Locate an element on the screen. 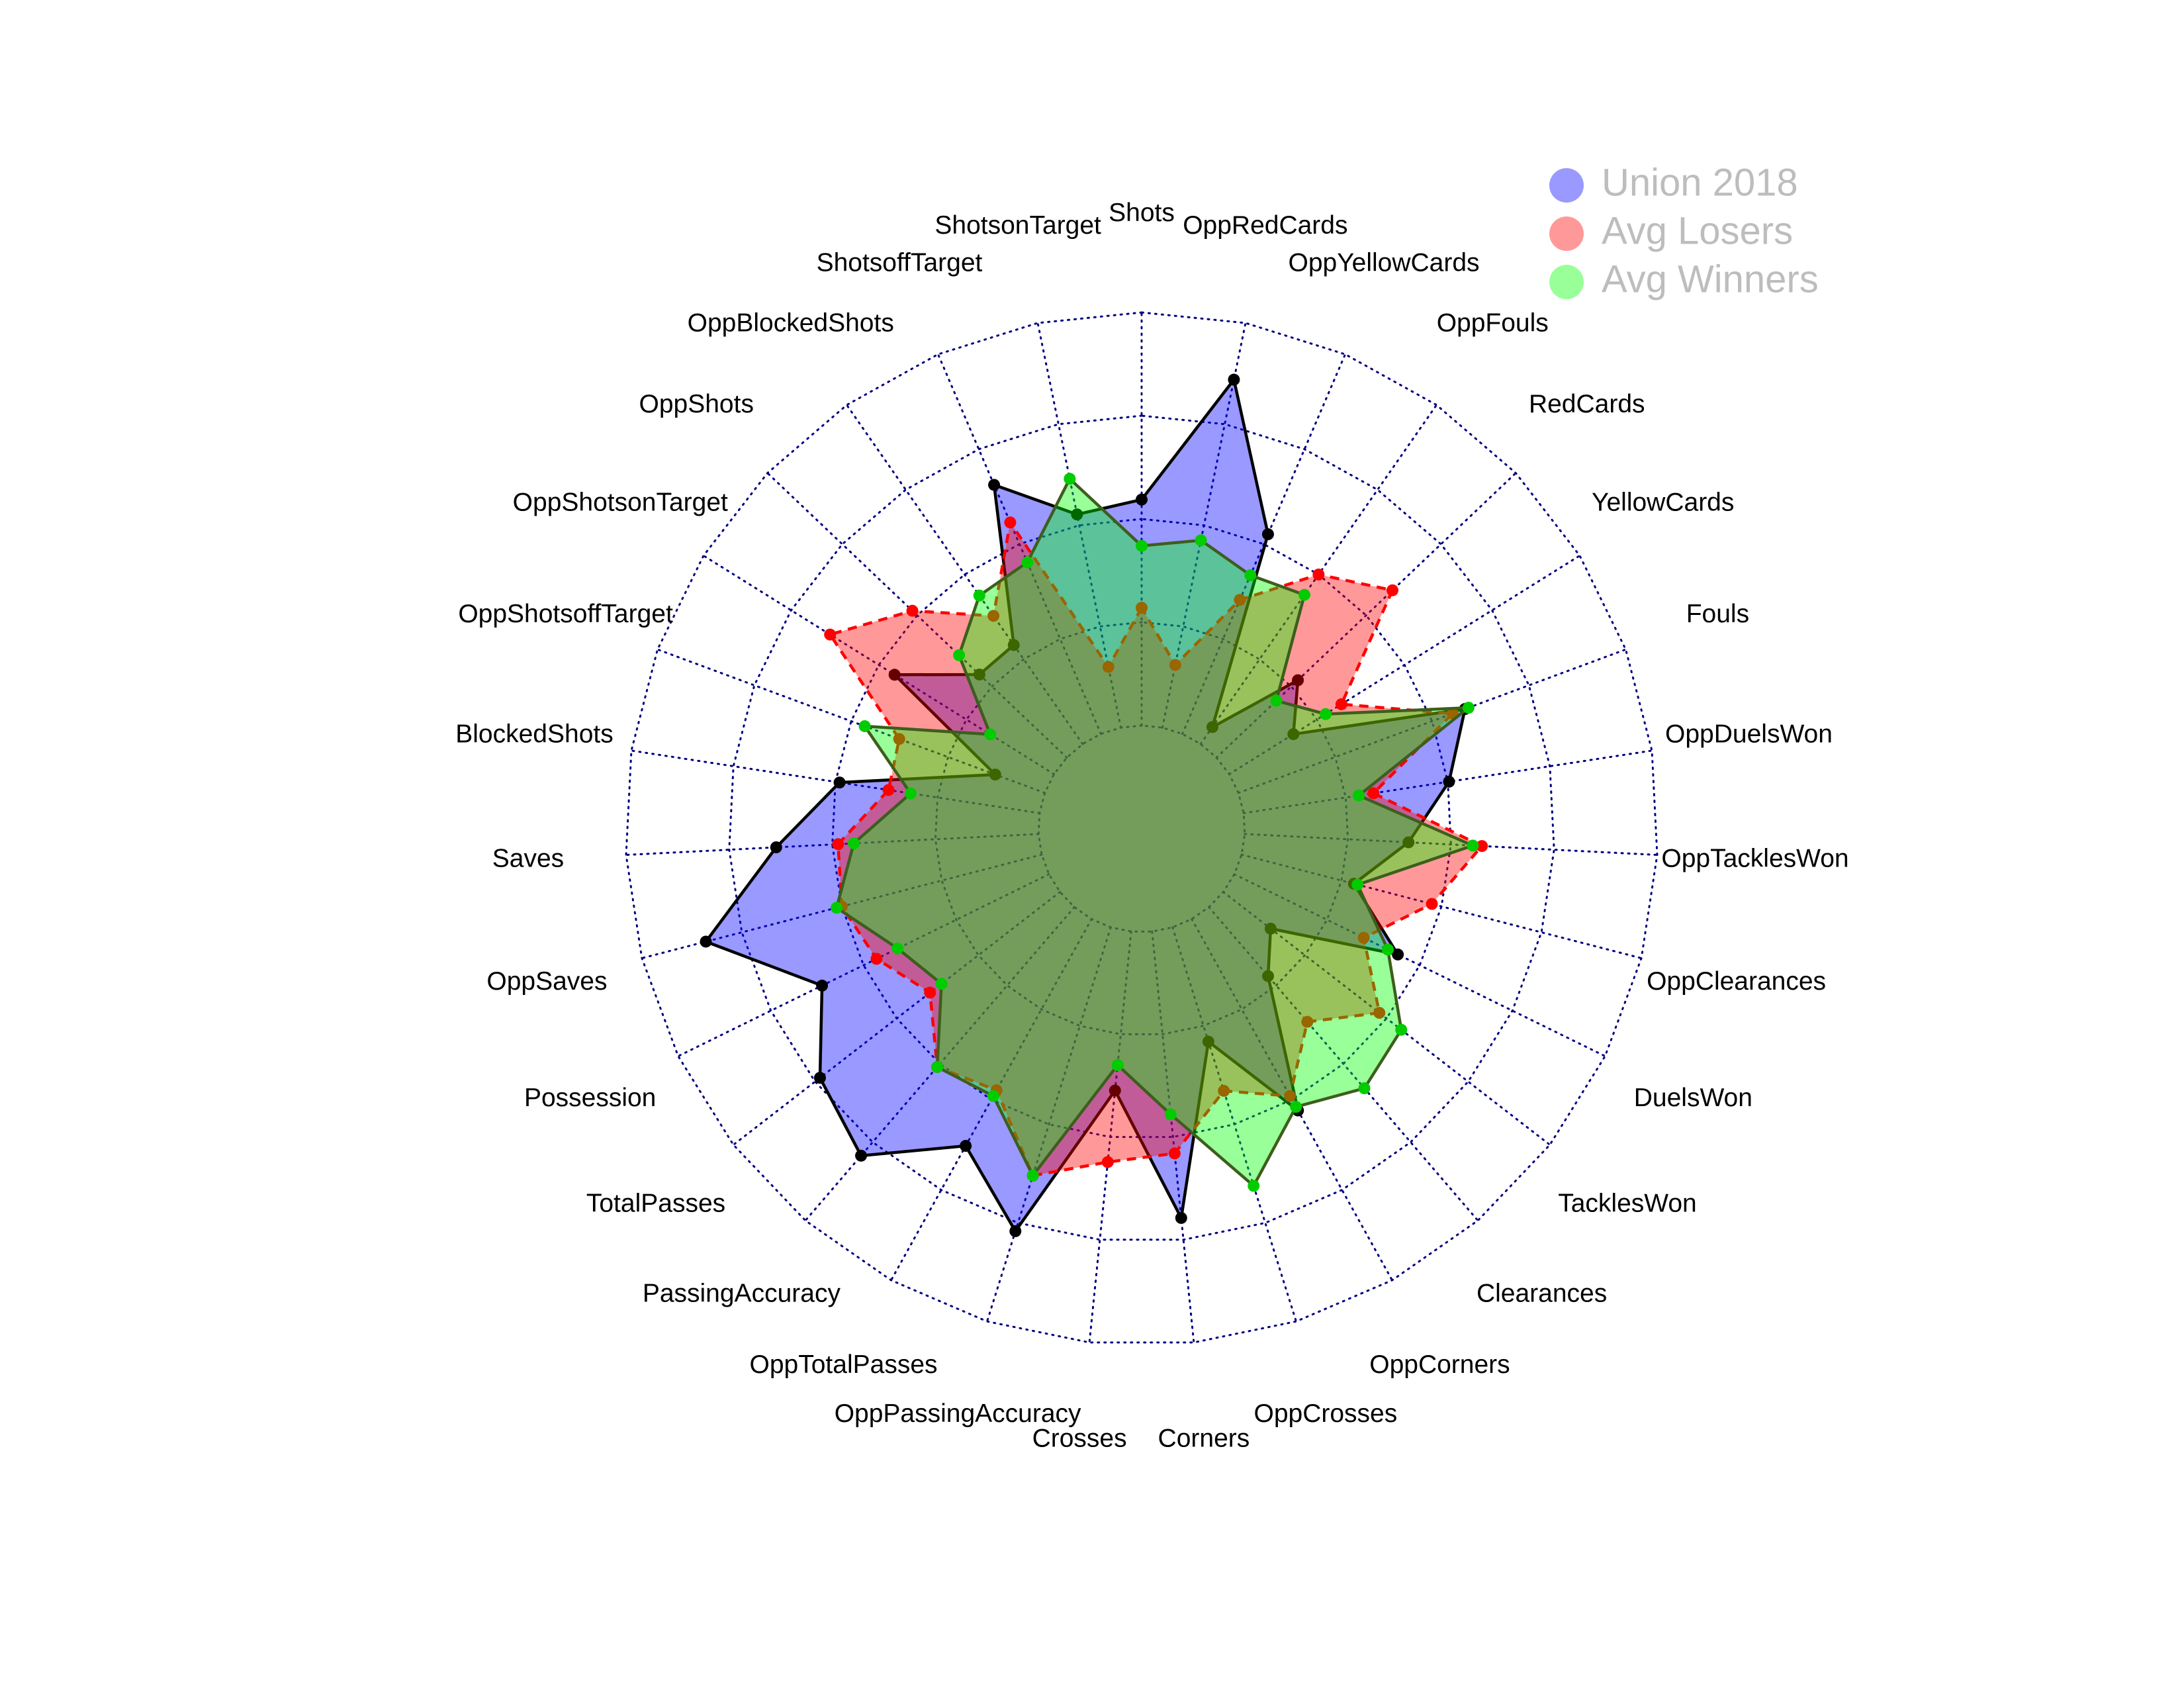 The image size is (2184, 1688). axis-label: OppDuelsWon is located at coordinates (1749, 734).